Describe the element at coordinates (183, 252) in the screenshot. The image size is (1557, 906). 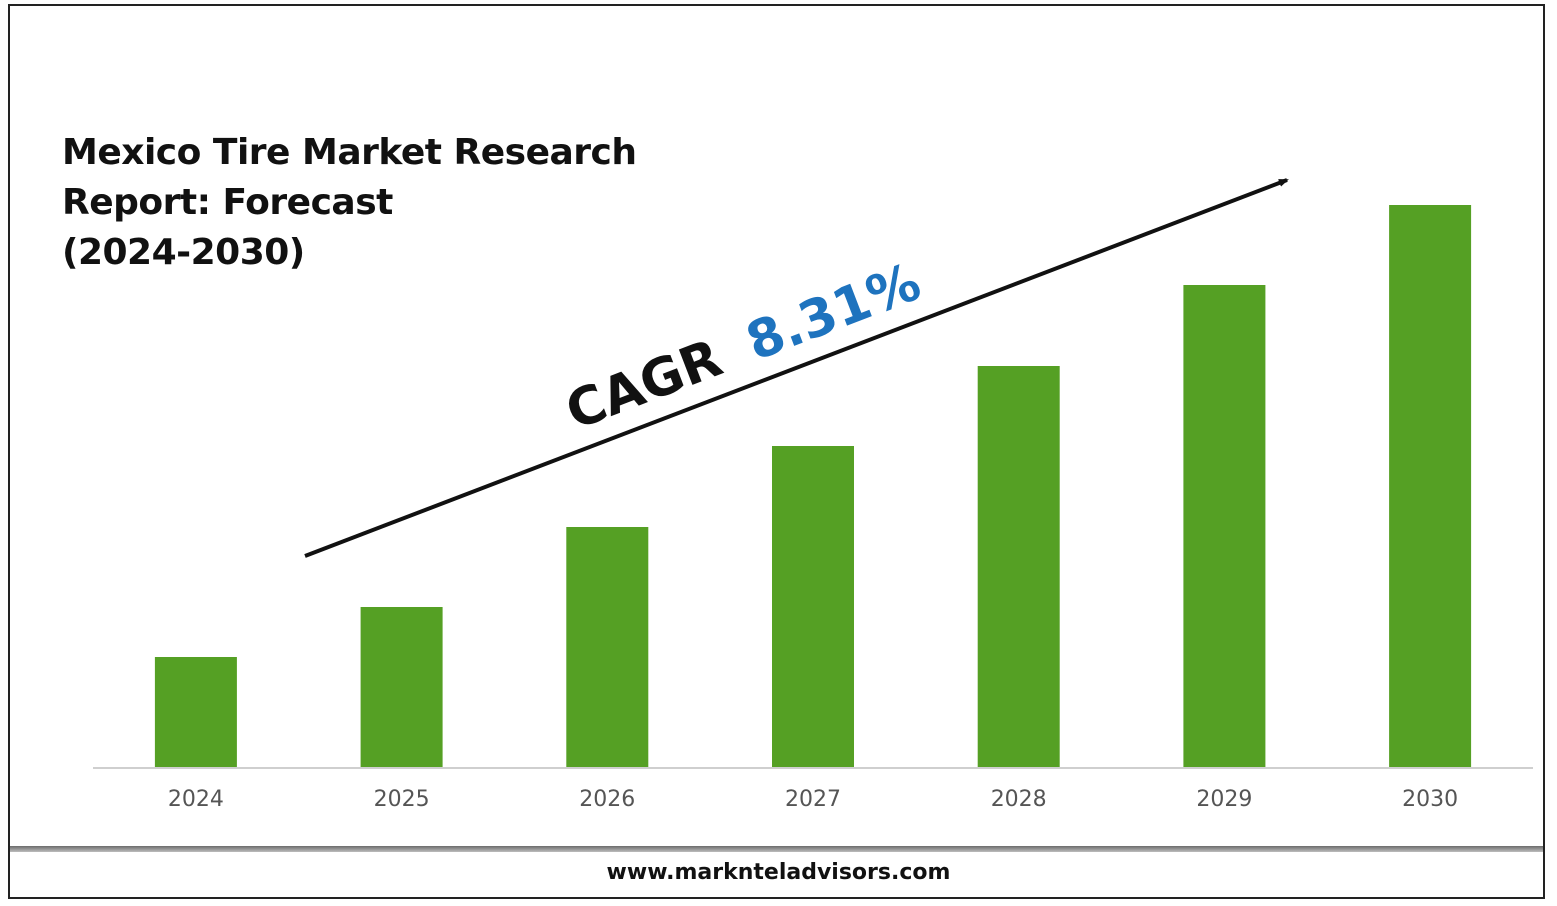
I see `title-line-3: (2024-2030)` at that location.